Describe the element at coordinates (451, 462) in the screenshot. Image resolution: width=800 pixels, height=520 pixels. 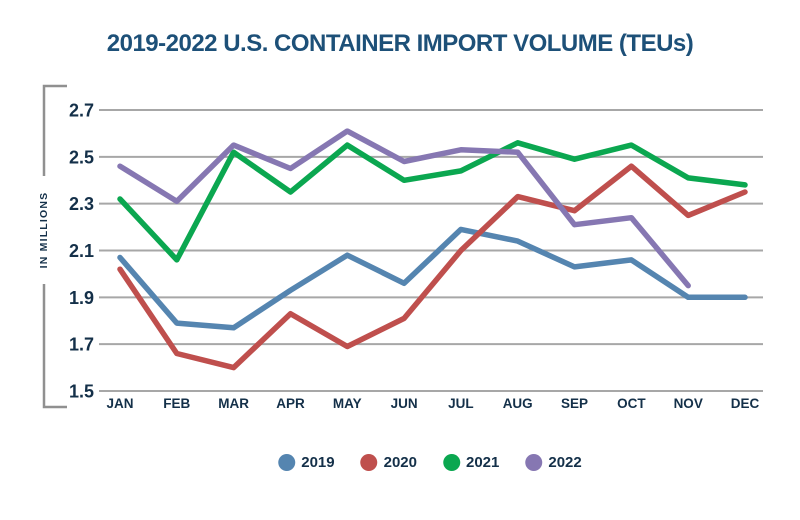
I see `legend-dot-2021` at that location.